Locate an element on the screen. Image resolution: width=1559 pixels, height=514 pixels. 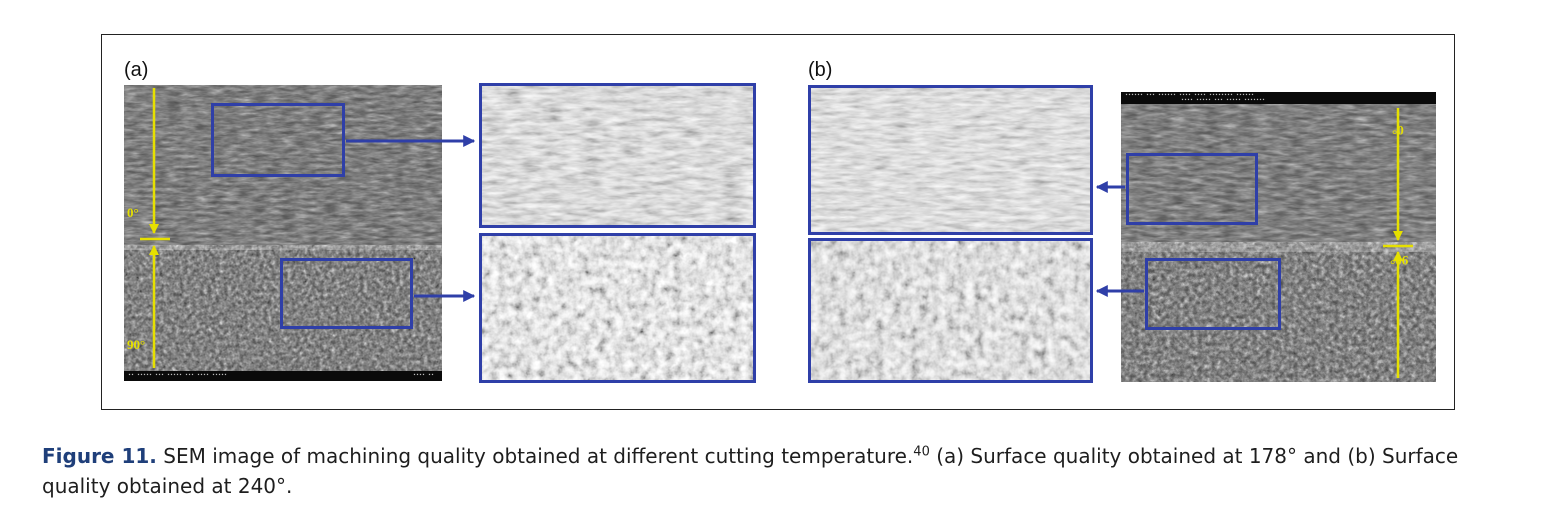
panel-a-label: (a) is located at coordinates (136, 70).